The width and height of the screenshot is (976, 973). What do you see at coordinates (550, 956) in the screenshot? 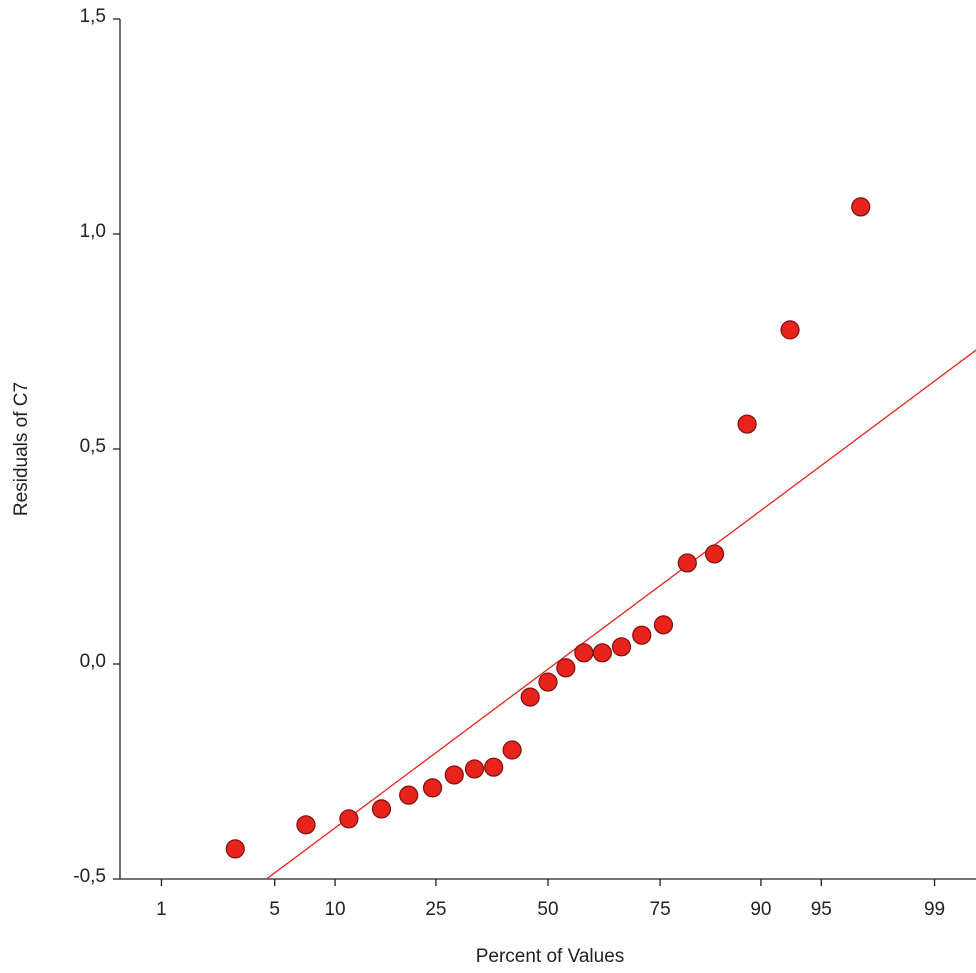
I see `x-axis-label: Percent of Values` at bounding box center [550, 956].